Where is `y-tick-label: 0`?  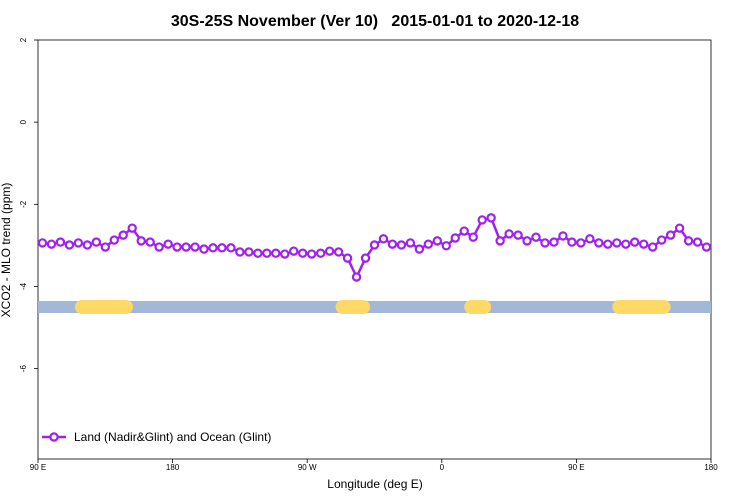
y-tick-label: 0 is located at coordinates (23, 121).